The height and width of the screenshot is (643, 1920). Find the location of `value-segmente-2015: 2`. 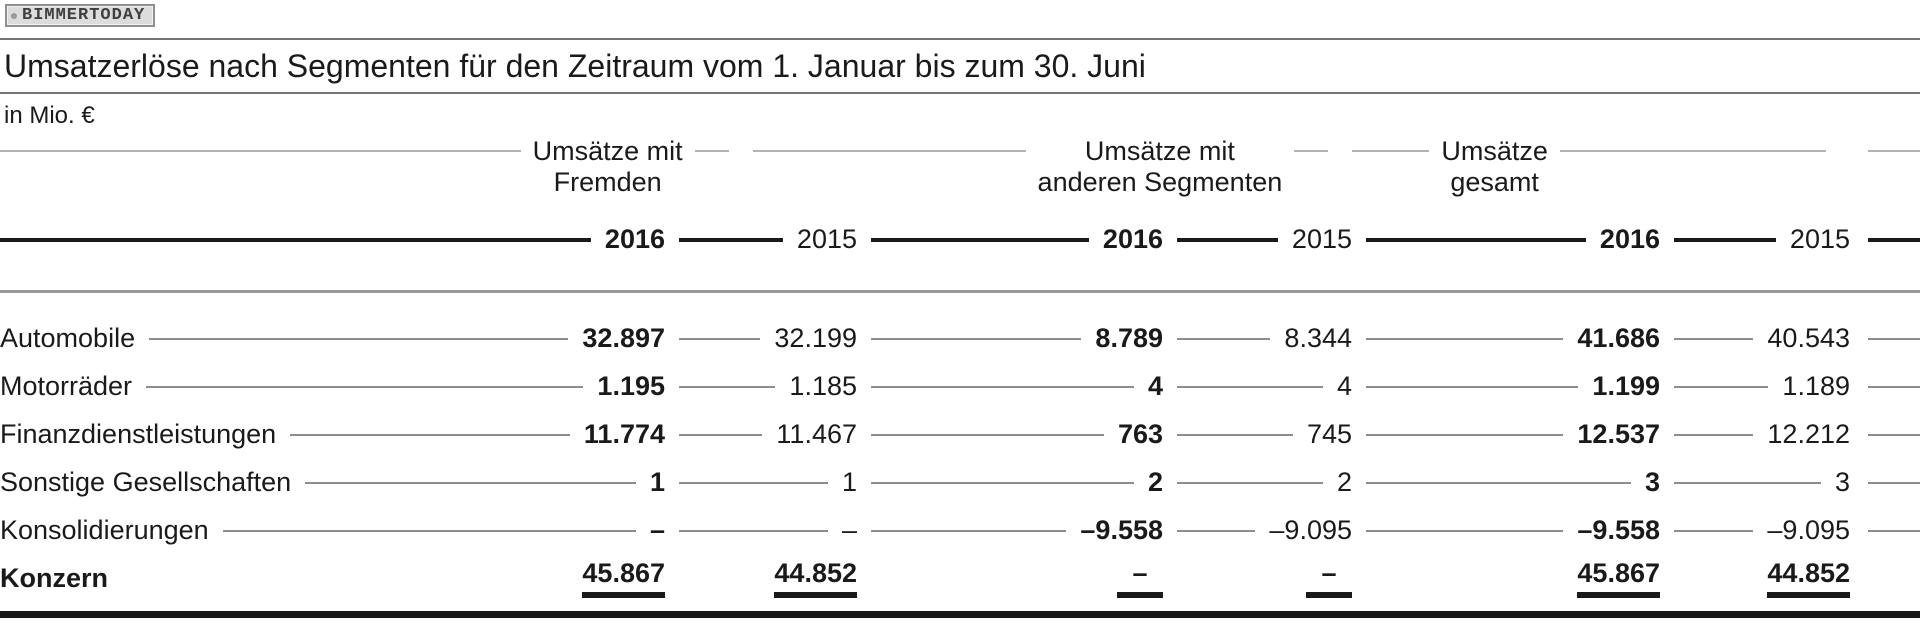

value-segmente-2015: 2 is located at coordinates (1344, 481).